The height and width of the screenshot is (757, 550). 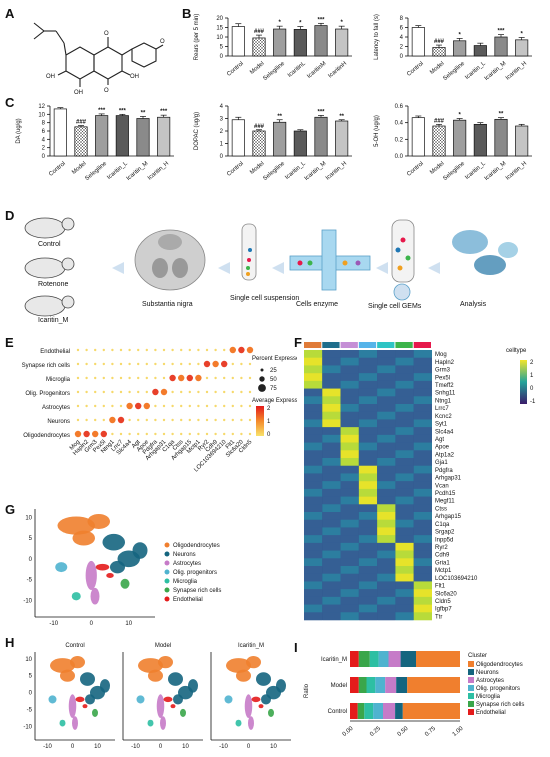 I want to click on category-label: Icaritin_M, so click(x=496, y=171).